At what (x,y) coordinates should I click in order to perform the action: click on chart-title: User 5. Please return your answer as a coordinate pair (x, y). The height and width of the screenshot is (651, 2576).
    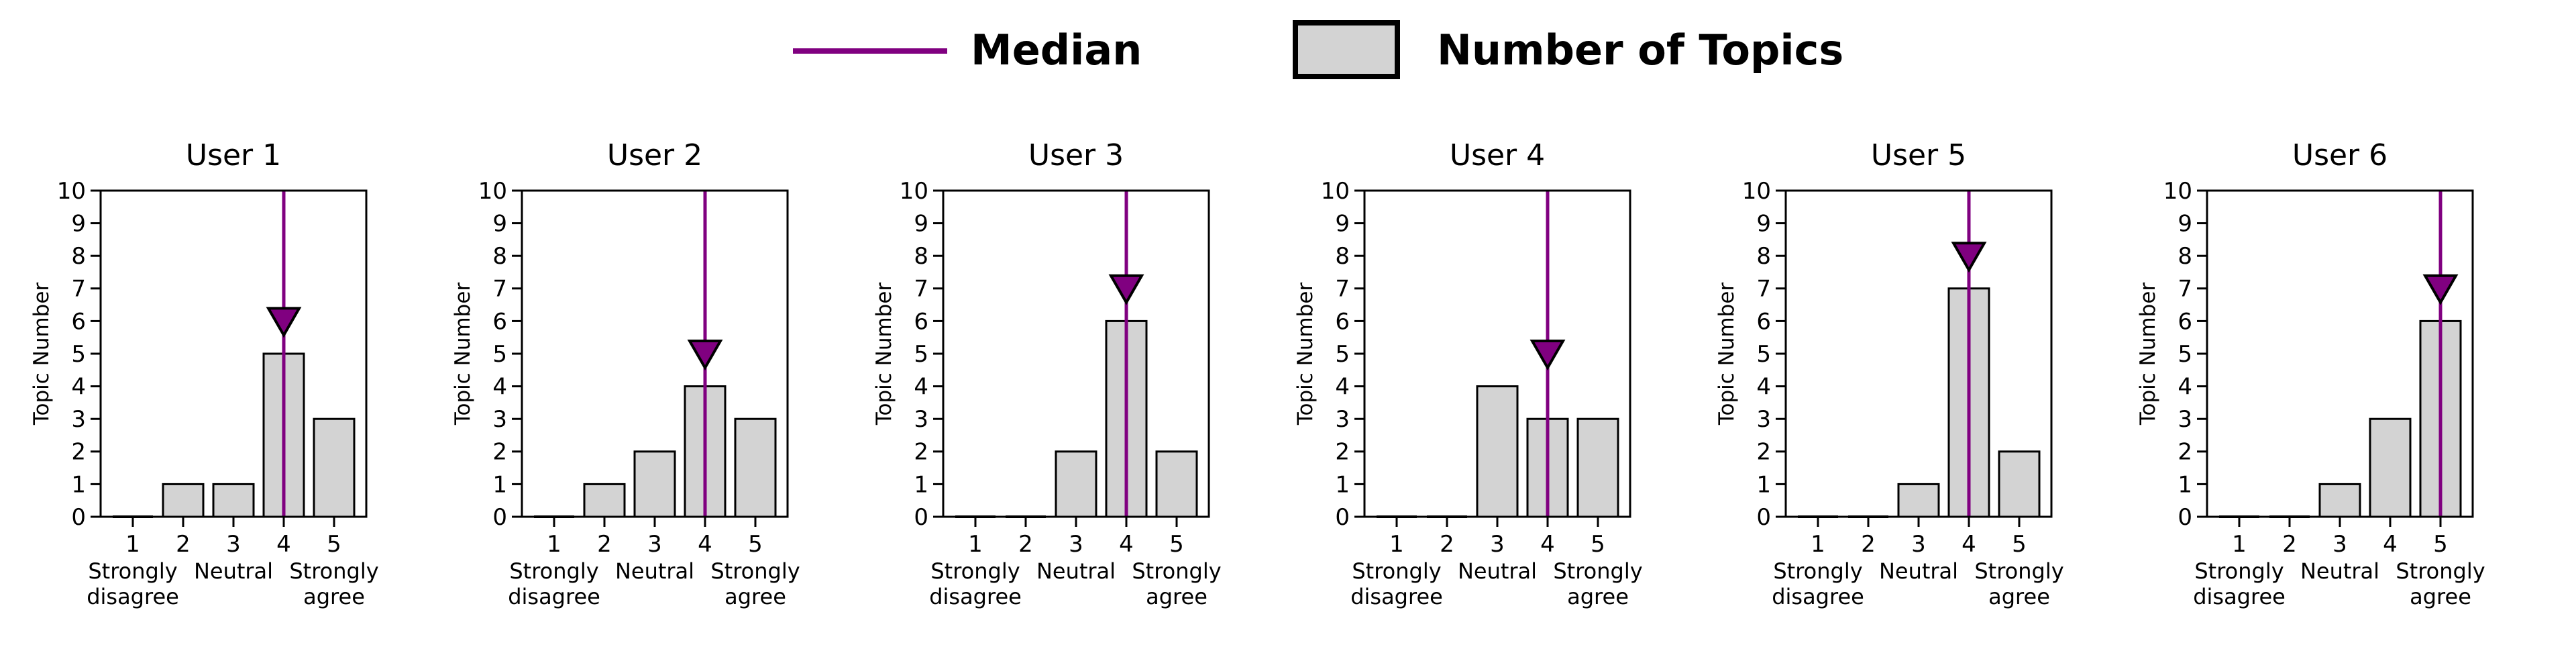
    Looking at the image, I should click on (1918, 155).